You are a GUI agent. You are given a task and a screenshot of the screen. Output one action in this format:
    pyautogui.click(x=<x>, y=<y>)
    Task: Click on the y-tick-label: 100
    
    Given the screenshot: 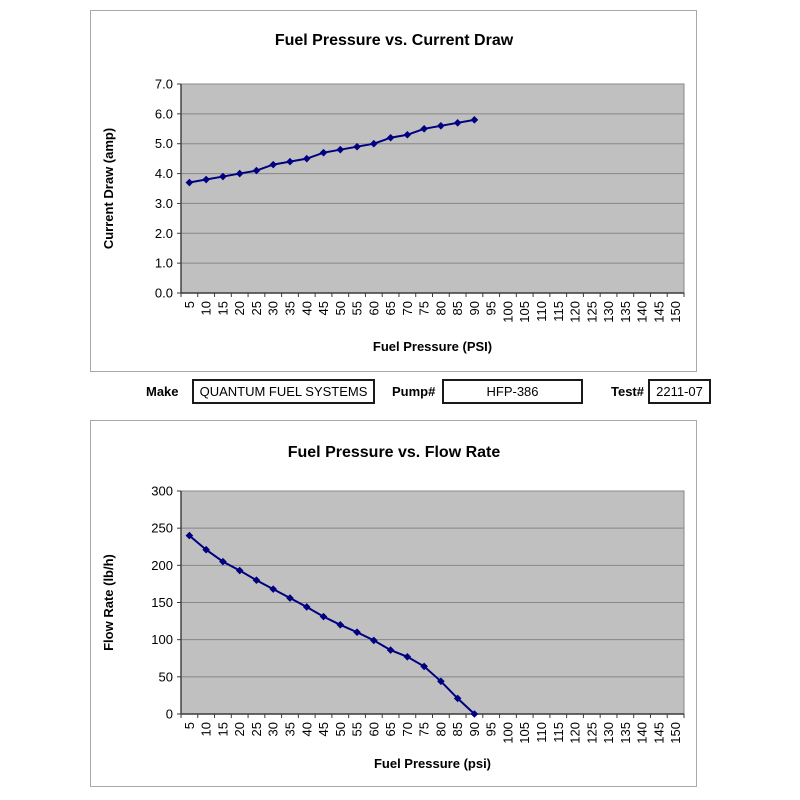 What is the action you would take?
    pyautogui.click(x=162, y=639)
    